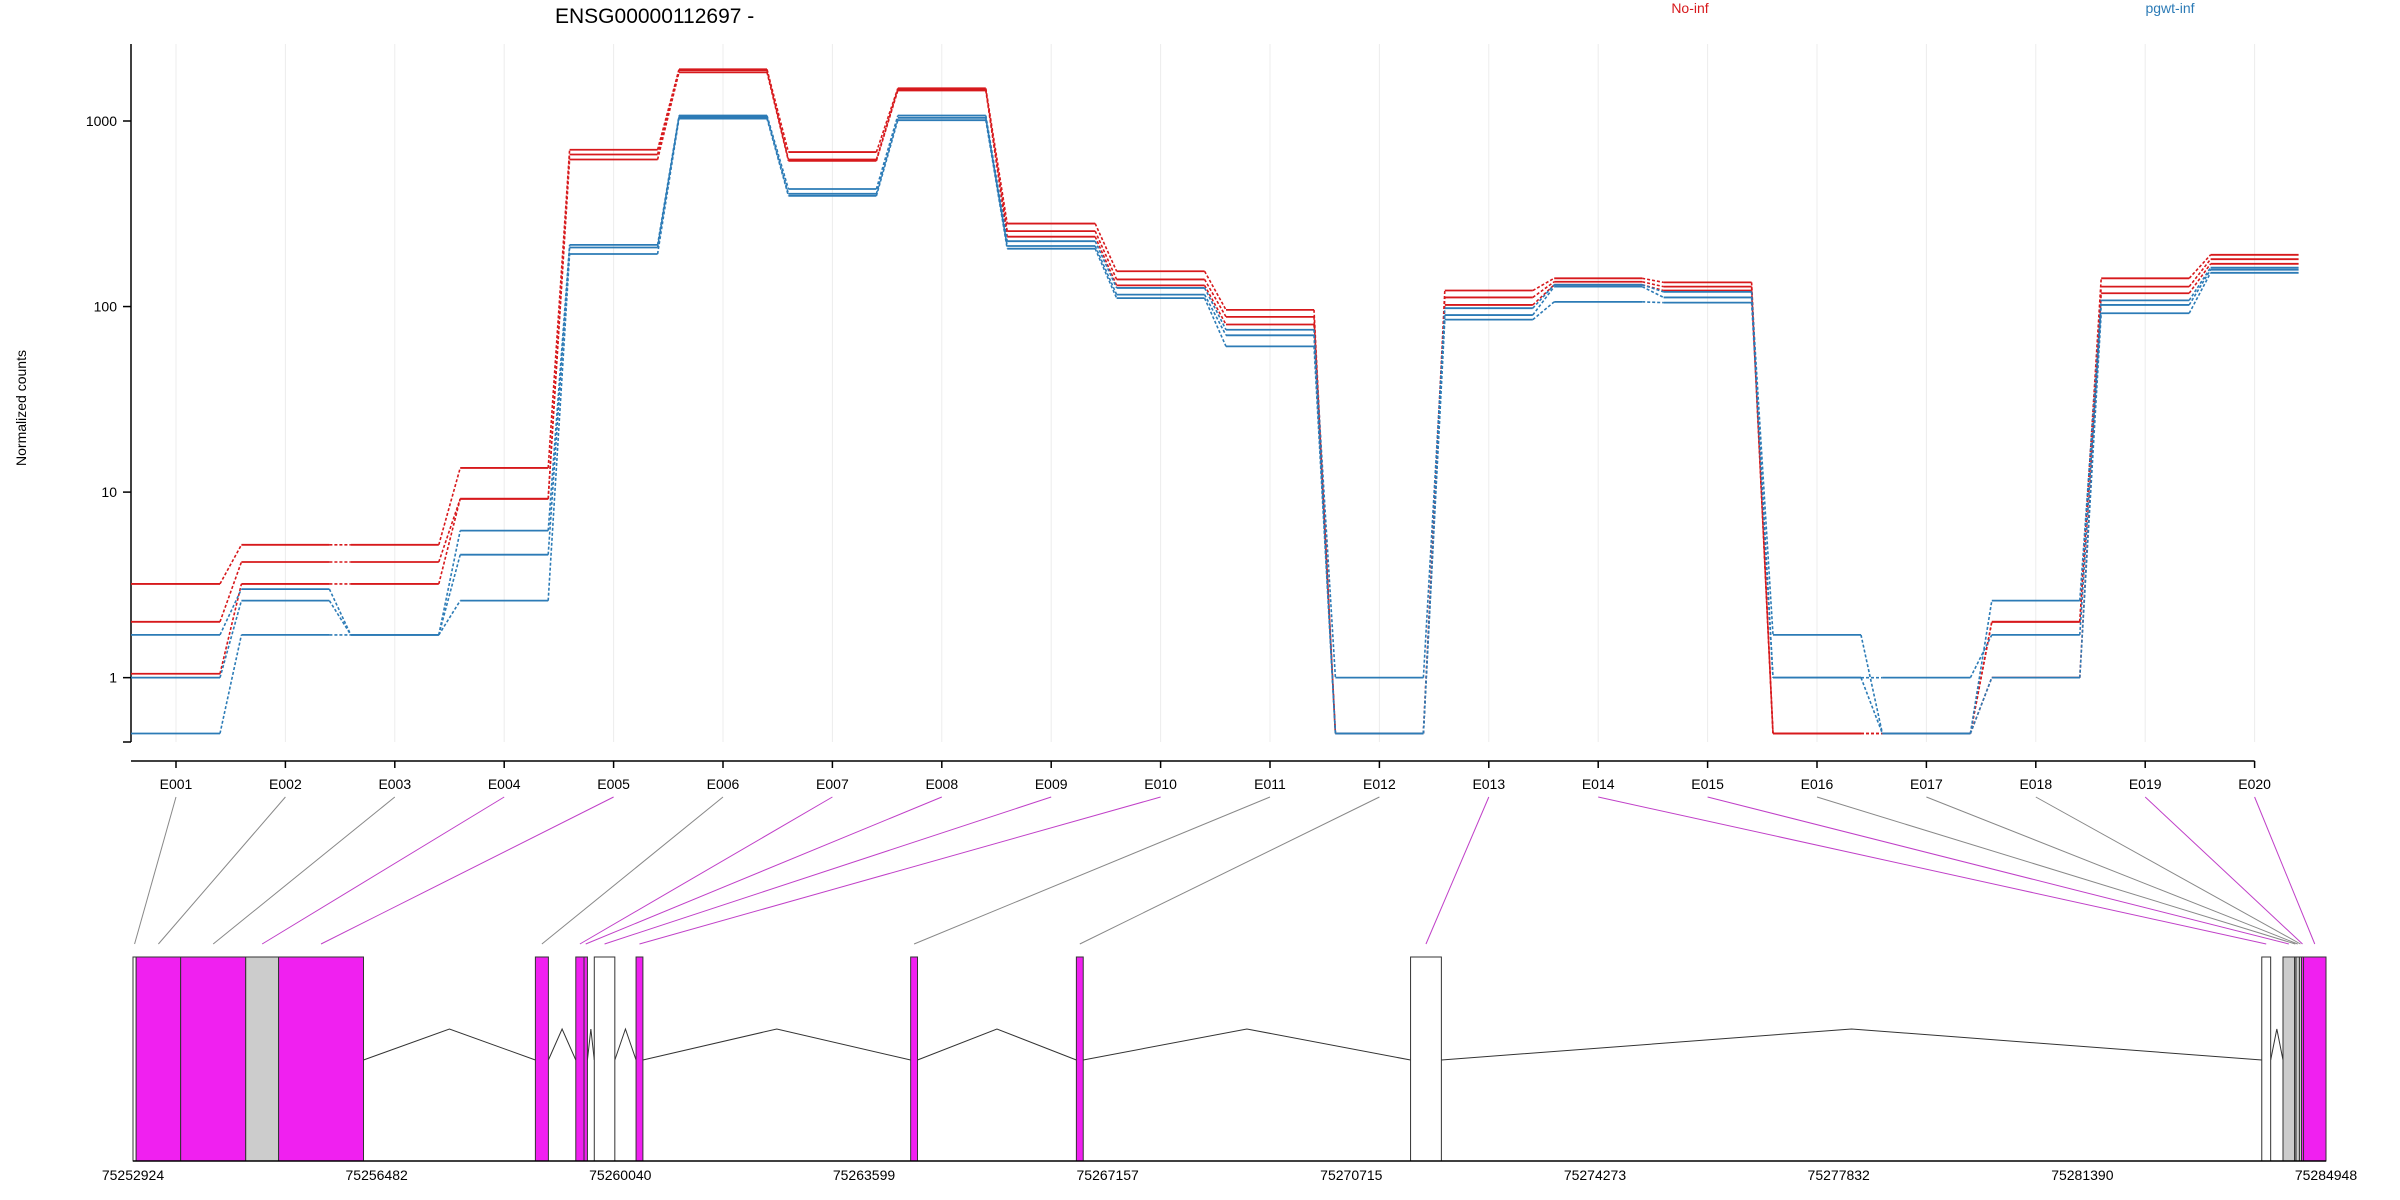  What do you see at coordinates (1108, 1175) in the screenshot?
I see `coordinate-label: 75267157` at bounding box center [1108, 1175].